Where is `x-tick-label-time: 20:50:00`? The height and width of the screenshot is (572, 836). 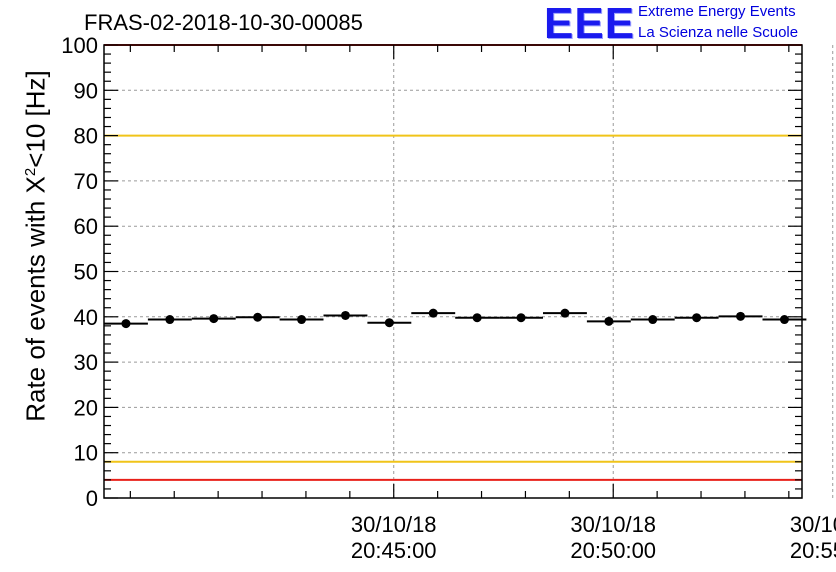
x-tick-label-time: 20:50:00 is located at coordinates (613, 550).